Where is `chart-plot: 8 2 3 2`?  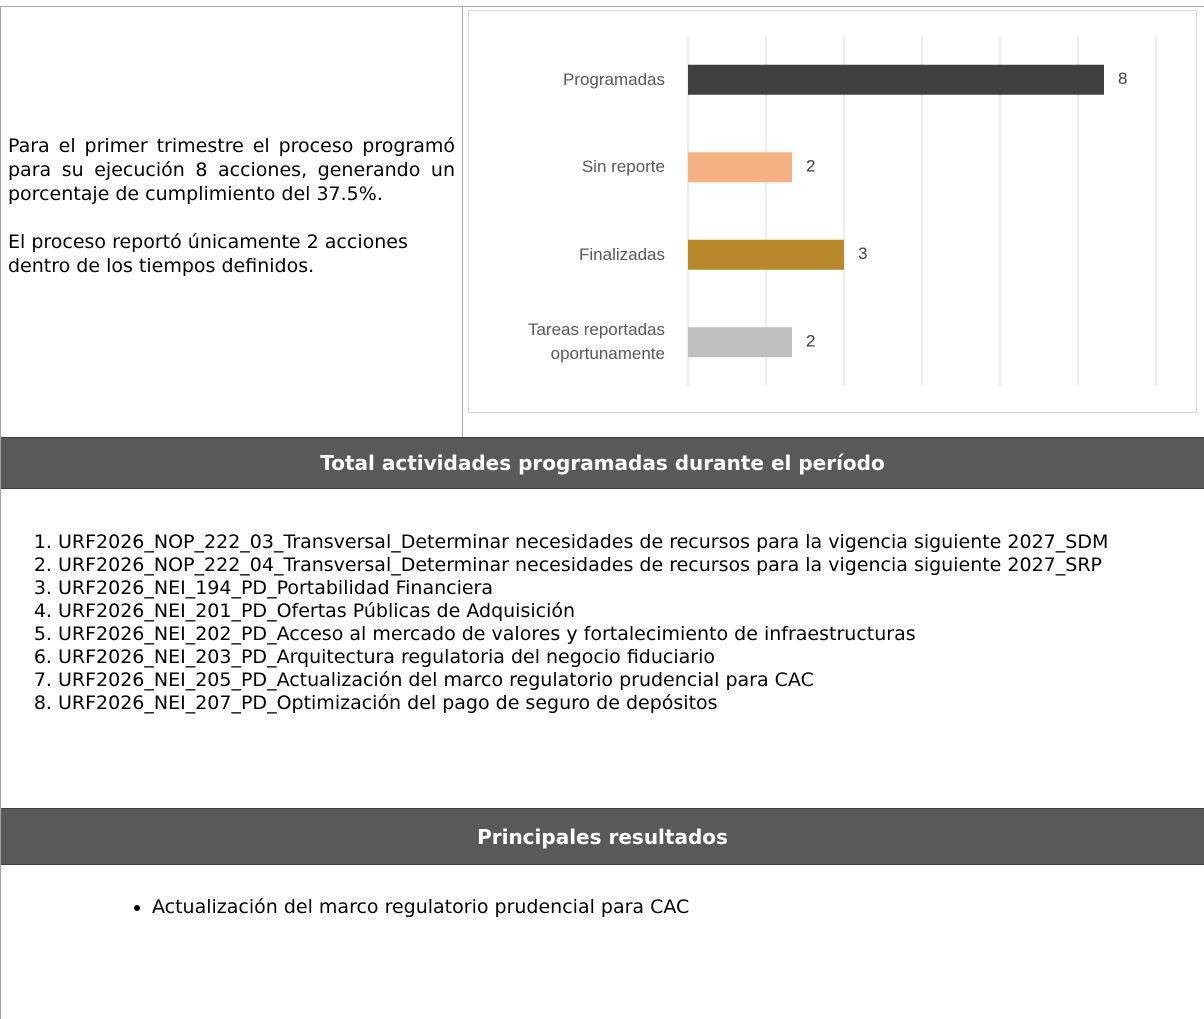 chart-plot: 8 2 3 2 is located at coordinates (922, 211).